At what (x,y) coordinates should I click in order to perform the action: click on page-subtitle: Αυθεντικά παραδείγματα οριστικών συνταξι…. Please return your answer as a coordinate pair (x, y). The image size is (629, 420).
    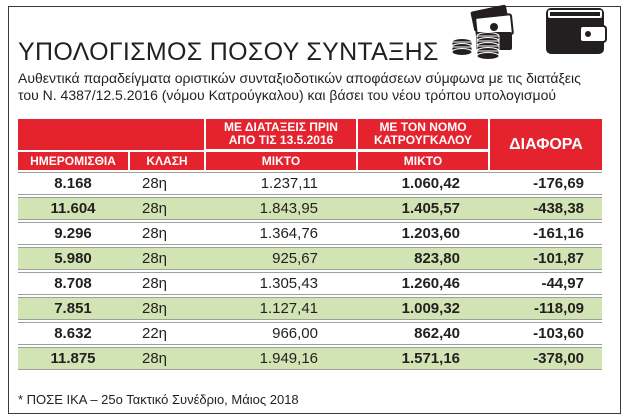
    Looking at the image, I should click on (299, 86).